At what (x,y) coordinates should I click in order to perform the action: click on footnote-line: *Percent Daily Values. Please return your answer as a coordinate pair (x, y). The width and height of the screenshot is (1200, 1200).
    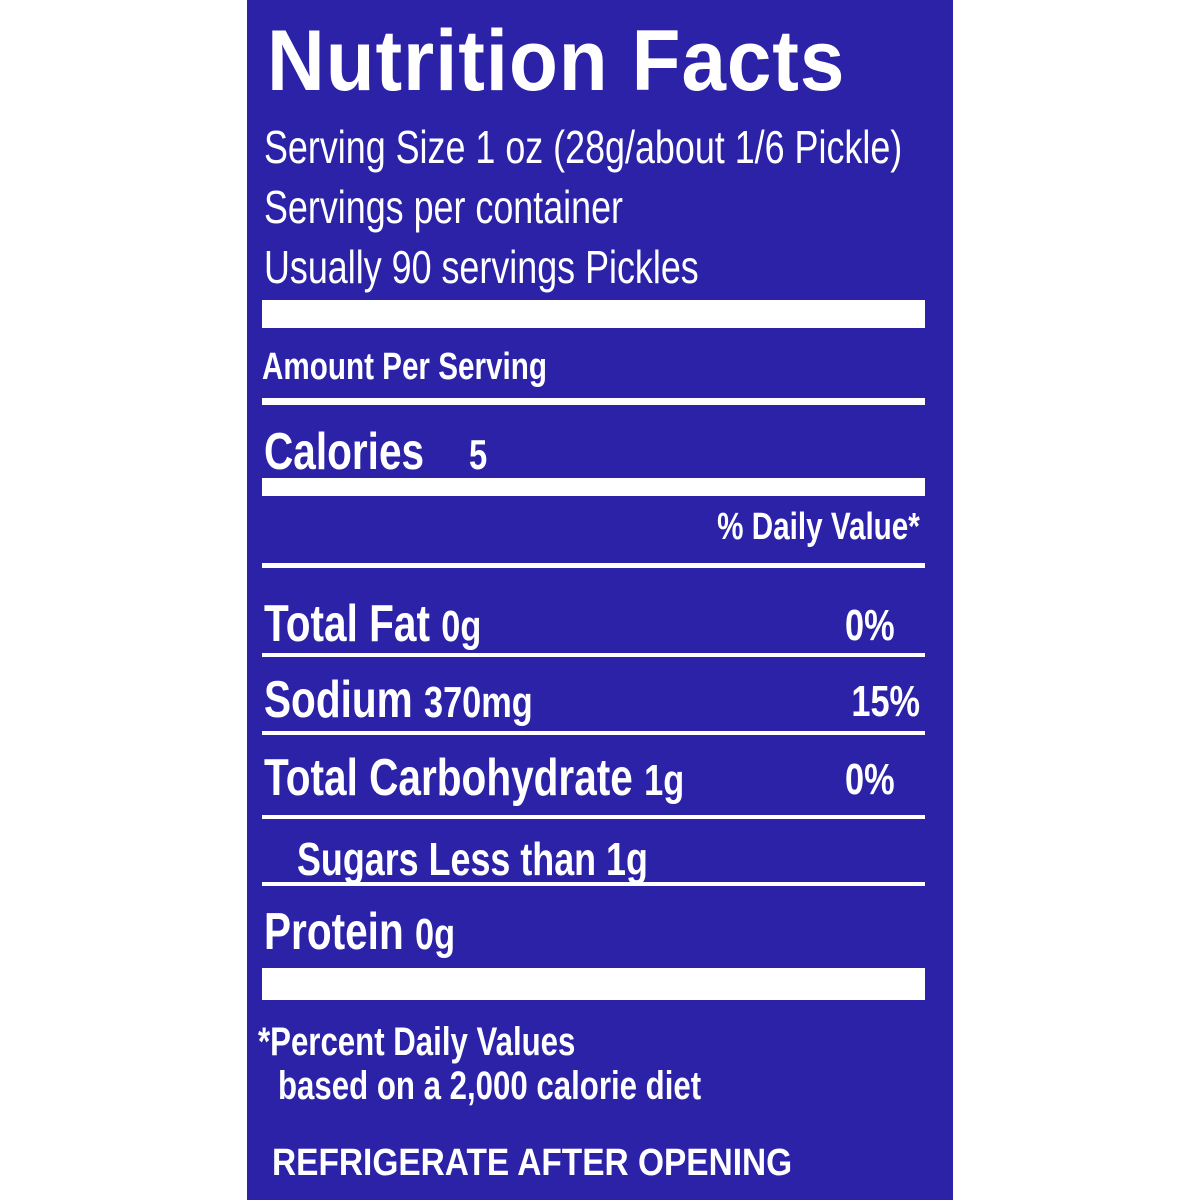
    Looking at the image, I should click on (417, 1042).